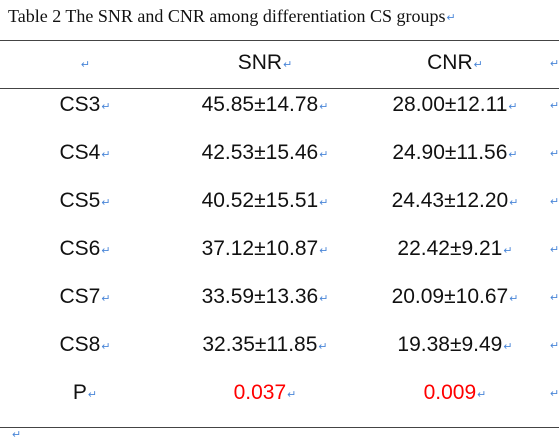 The width and height of the screenshot is (559, 441). I want to click on group-cell: CS3↵, so click(85, 104).